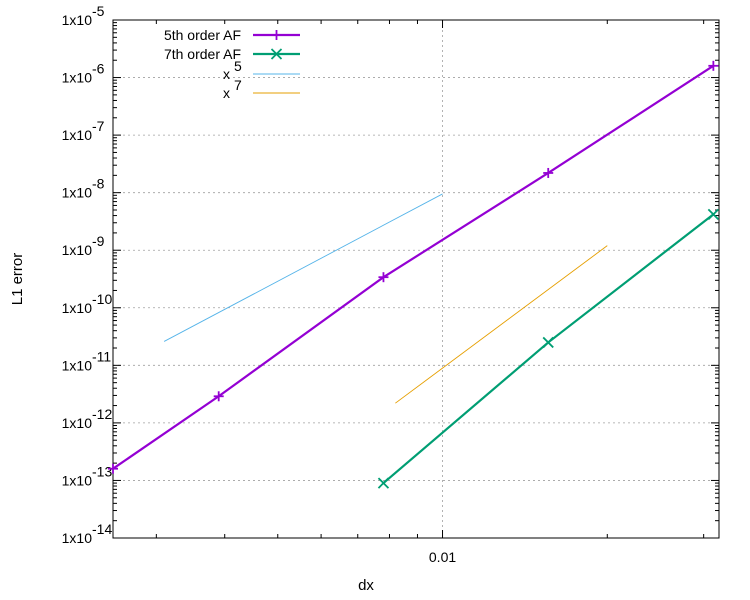 The height and width of the screenshot is (600, 750). Describe the element at coordinates (238, 85) in the screenshot. I see `legend-label-exponent-3: 7` at that location.